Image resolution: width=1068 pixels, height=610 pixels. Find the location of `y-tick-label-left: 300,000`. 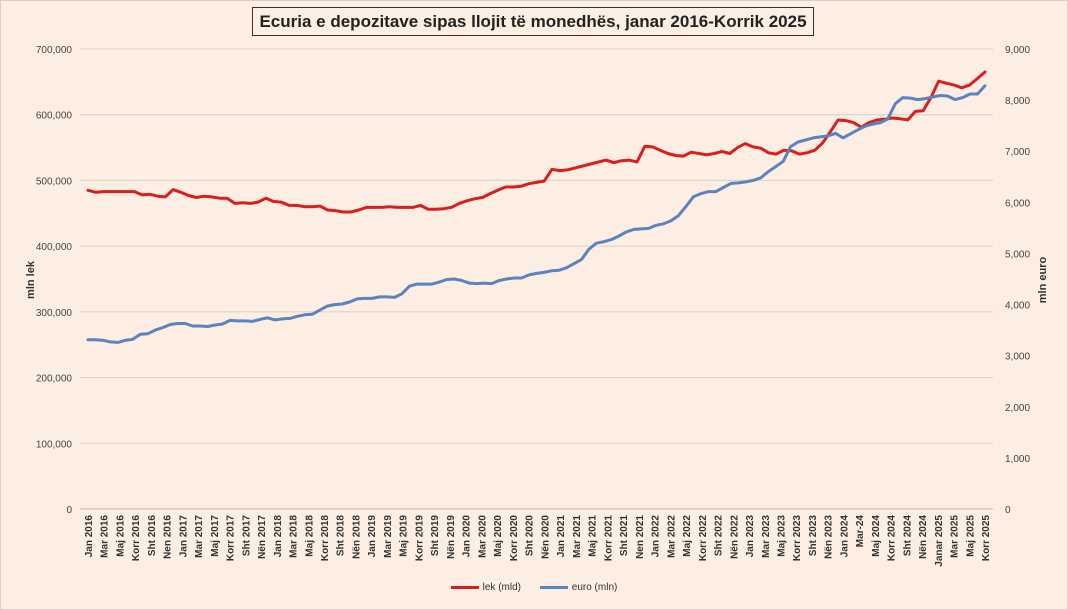

y-tick-label-left: 300,000 is located at coordinates (54, 313).